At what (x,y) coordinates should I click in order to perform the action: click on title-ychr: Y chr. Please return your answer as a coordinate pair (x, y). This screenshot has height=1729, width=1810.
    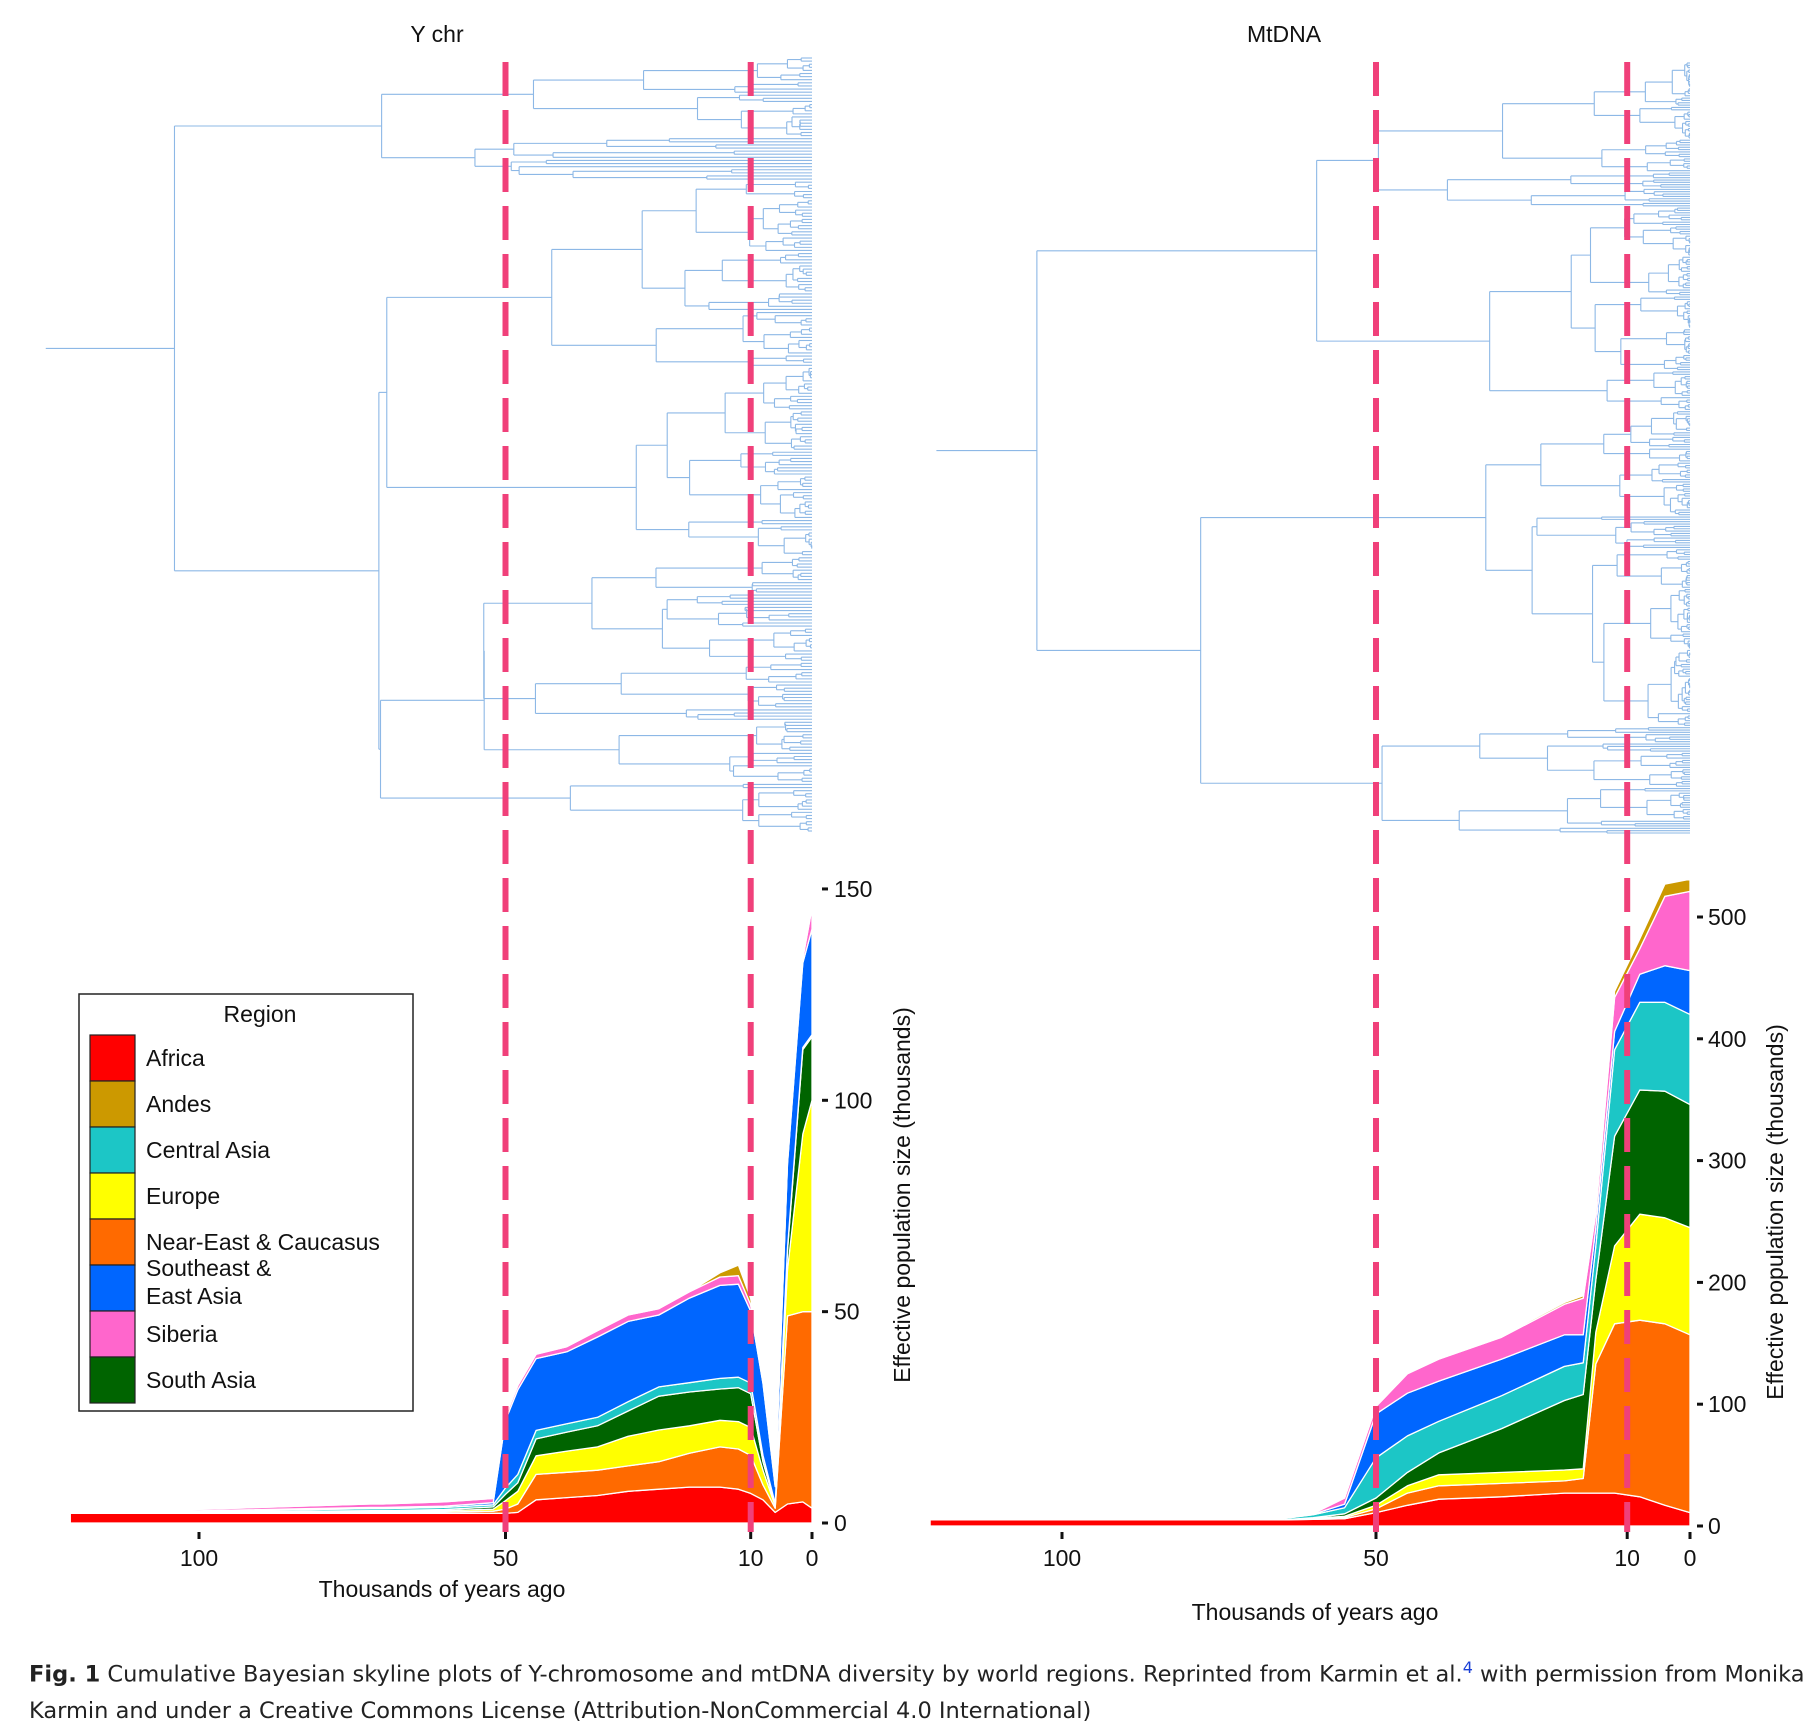
    Looking at the image, I should click on (437, 34).